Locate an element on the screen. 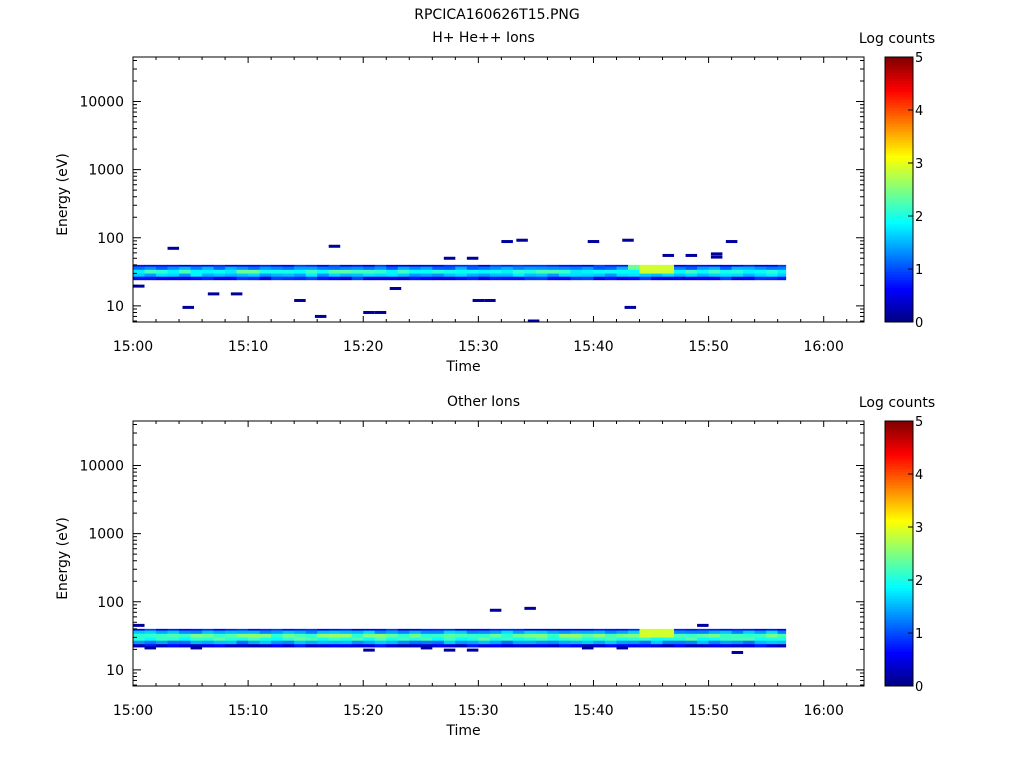  y-tick-label: 10 is located at coordinates (115, 671).